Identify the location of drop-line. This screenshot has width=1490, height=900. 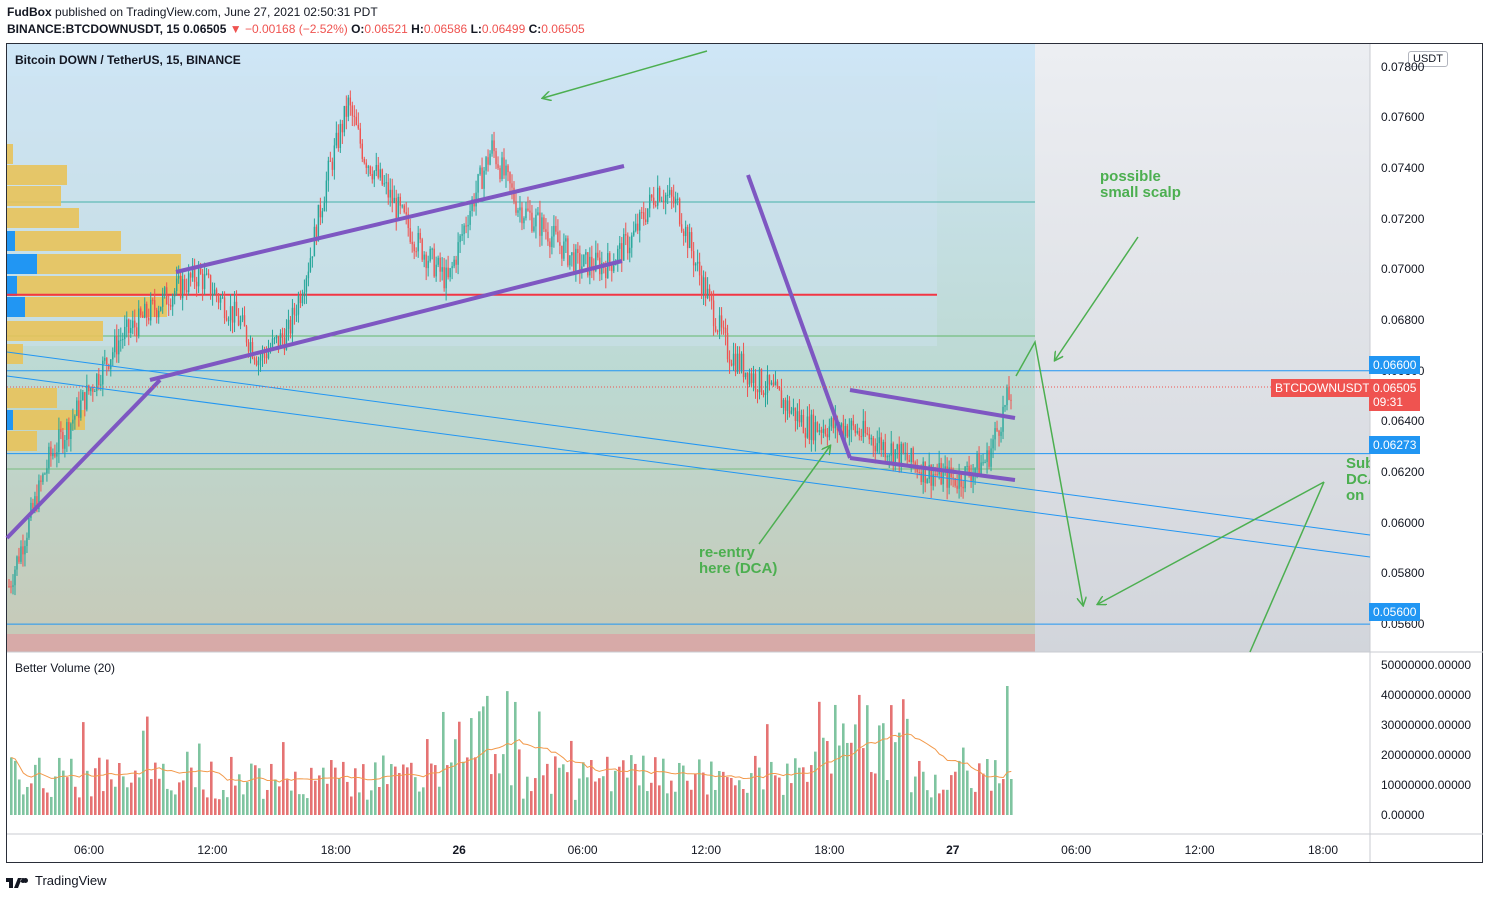
(799, 316).